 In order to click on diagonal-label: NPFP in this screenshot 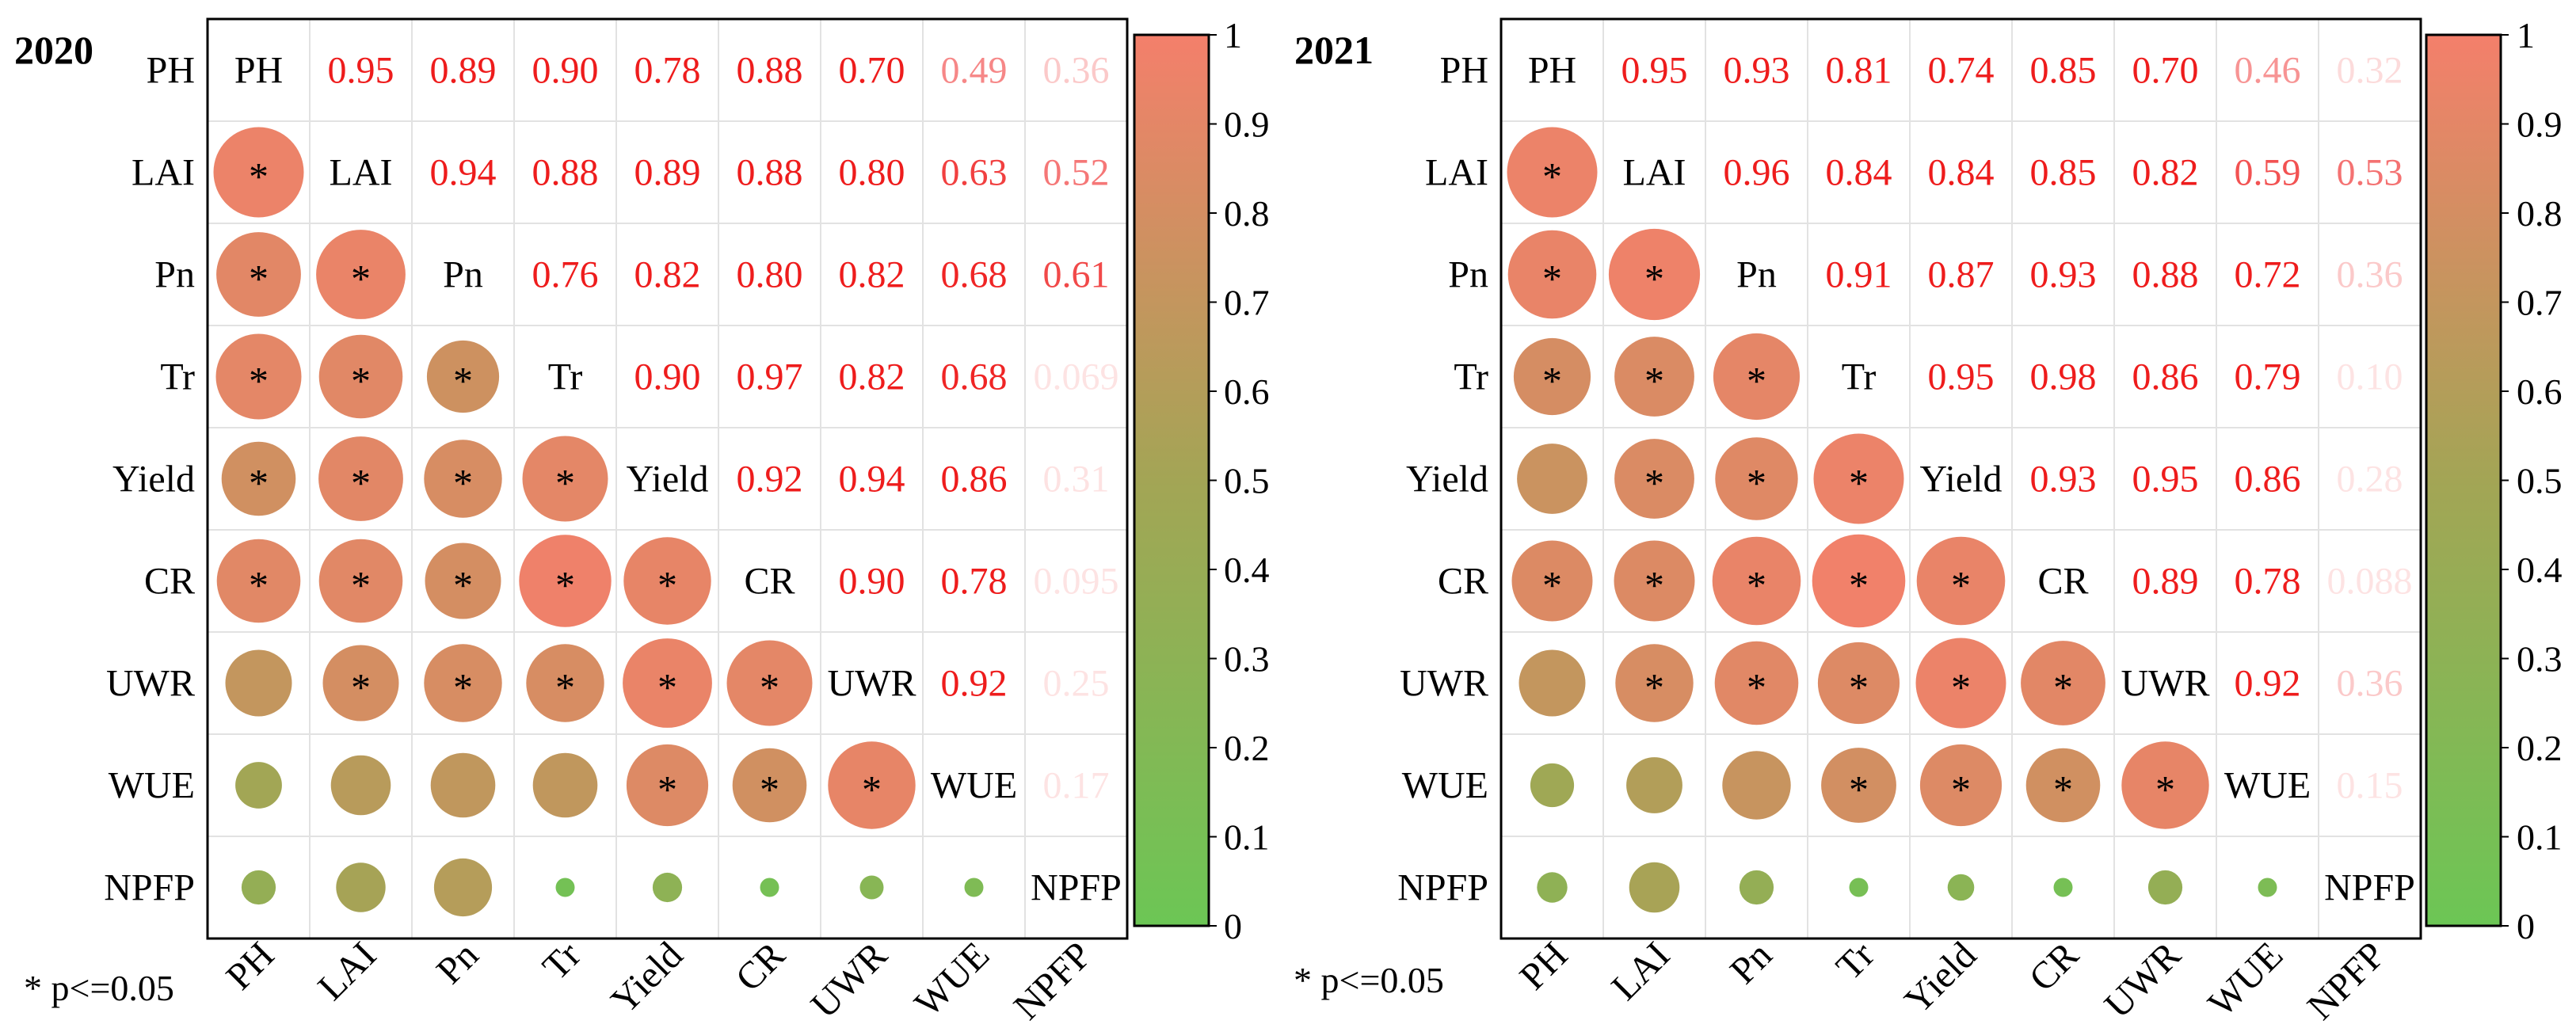, I will do `click(2369, 888)`.